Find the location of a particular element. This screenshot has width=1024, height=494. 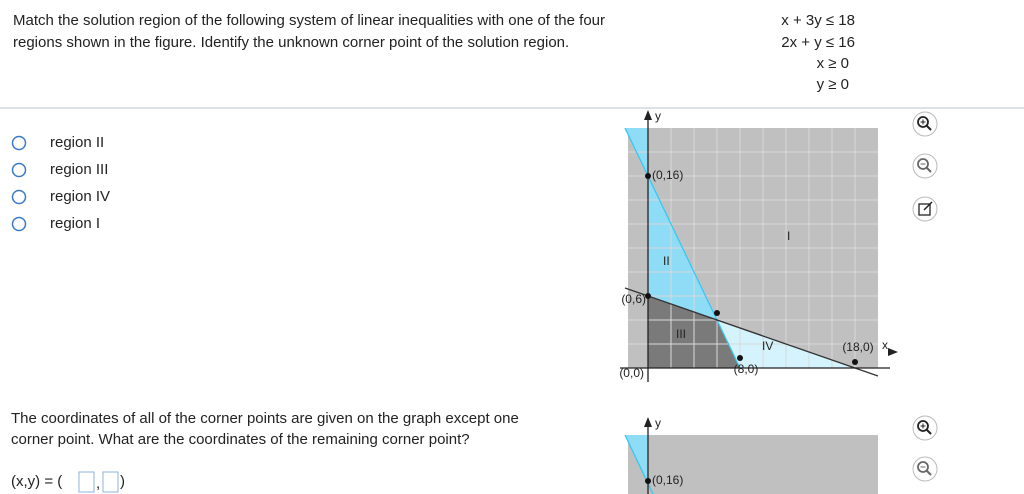

answer-prefix: (x,y) = ( is located at coordinates (36, 481).